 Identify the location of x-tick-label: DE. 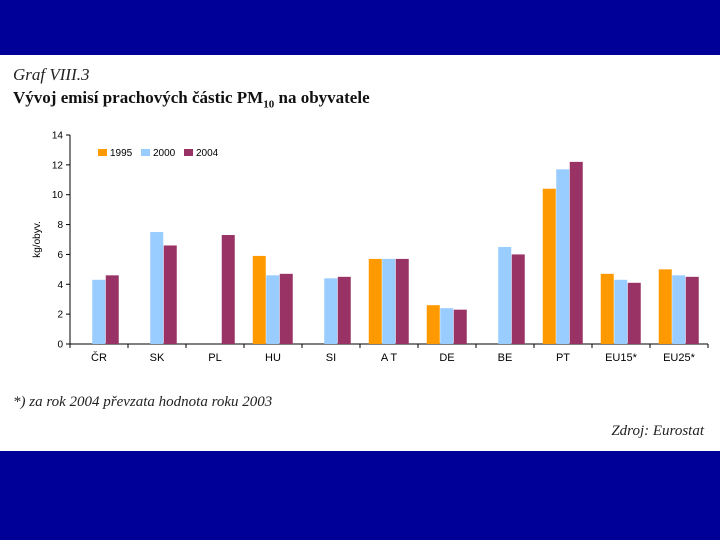
(446, 358).